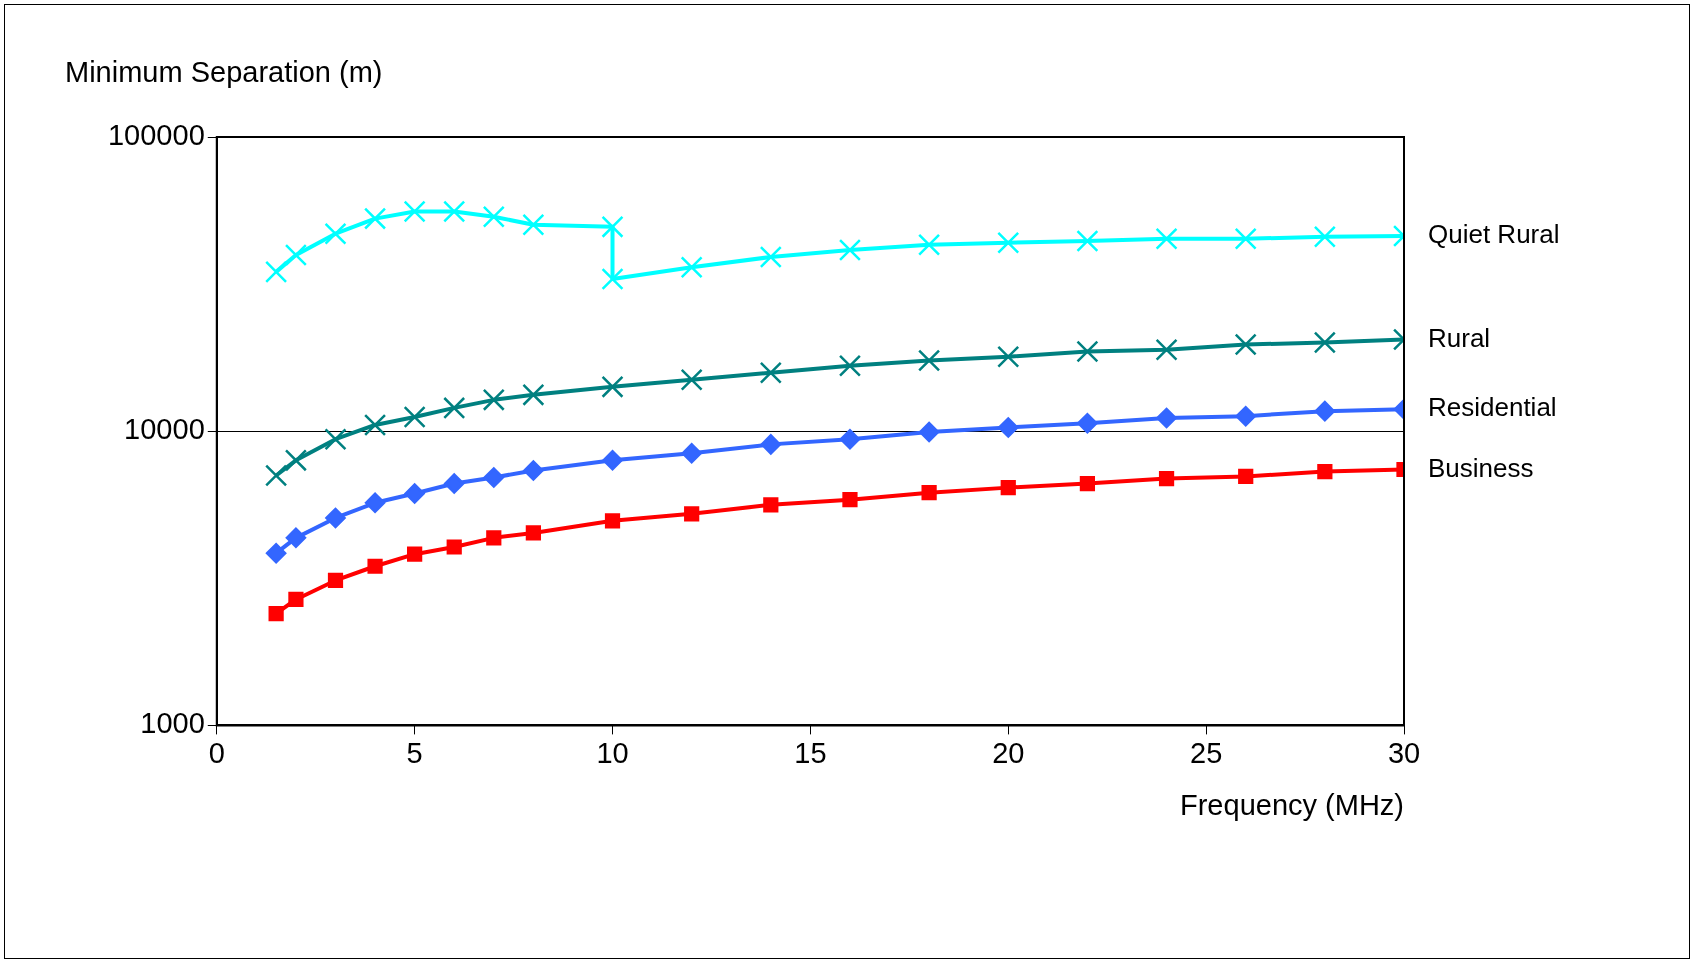 Image resolution: width=1694 pixels, height=963 pixels. Describe the element at coordinates (1206, 752) in the screenshot. I see `x-tick-label: 25` at that location.